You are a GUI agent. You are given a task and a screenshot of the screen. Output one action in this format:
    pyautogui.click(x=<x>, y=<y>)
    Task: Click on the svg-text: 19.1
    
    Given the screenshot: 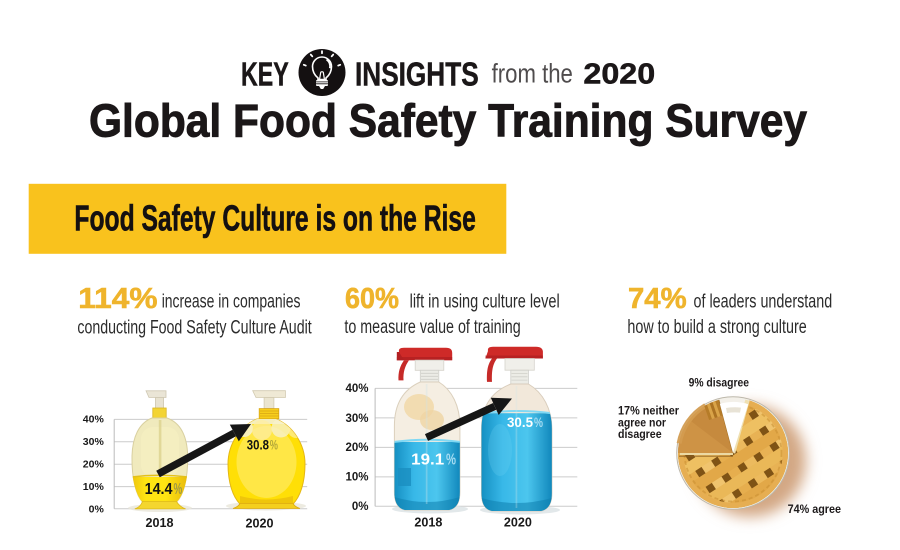 What is the action you would take?
    pyautogui.click(x=427, y=459)
    